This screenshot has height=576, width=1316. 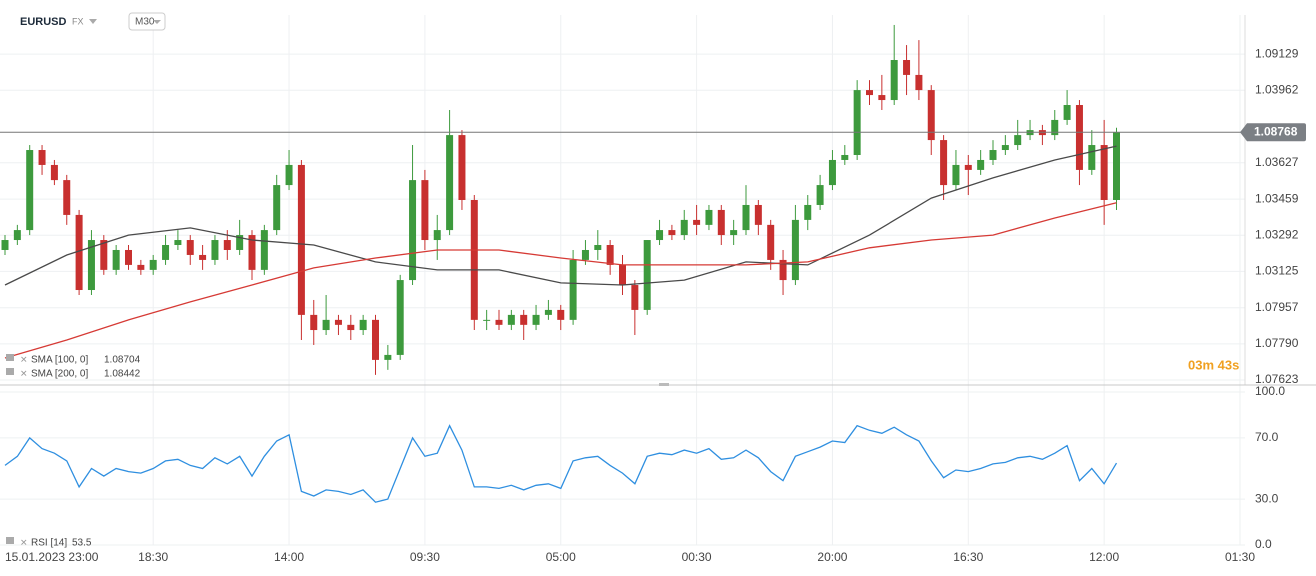 What do you see at coordinates (1263, 544) in the screenshot?
I see `rsi-tick-label: 0.0` at bounding box center [1263, 544].